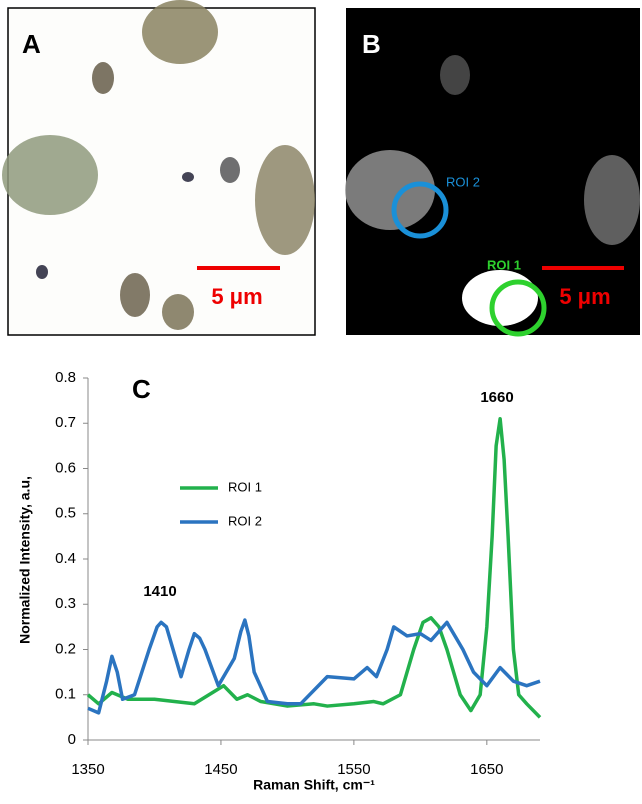 Image resolution: width=642 pixels, height=804 pixels. I want to click on x-tick-label: 1450, so click(220, 769).